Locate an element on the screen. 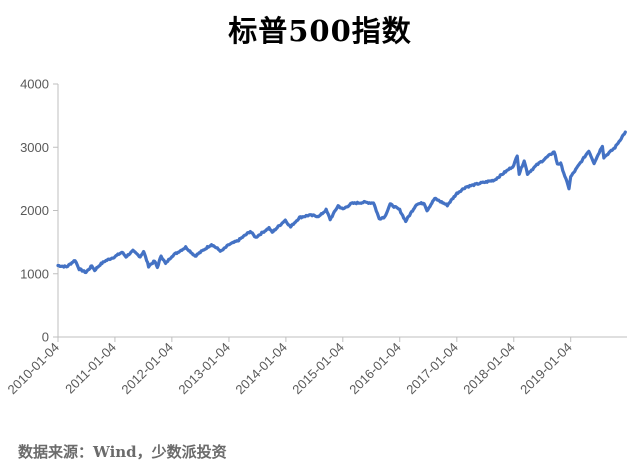 This screenshot has width=640, height=470. y-tick-label: 3000 is located at coordinates (34, 147).